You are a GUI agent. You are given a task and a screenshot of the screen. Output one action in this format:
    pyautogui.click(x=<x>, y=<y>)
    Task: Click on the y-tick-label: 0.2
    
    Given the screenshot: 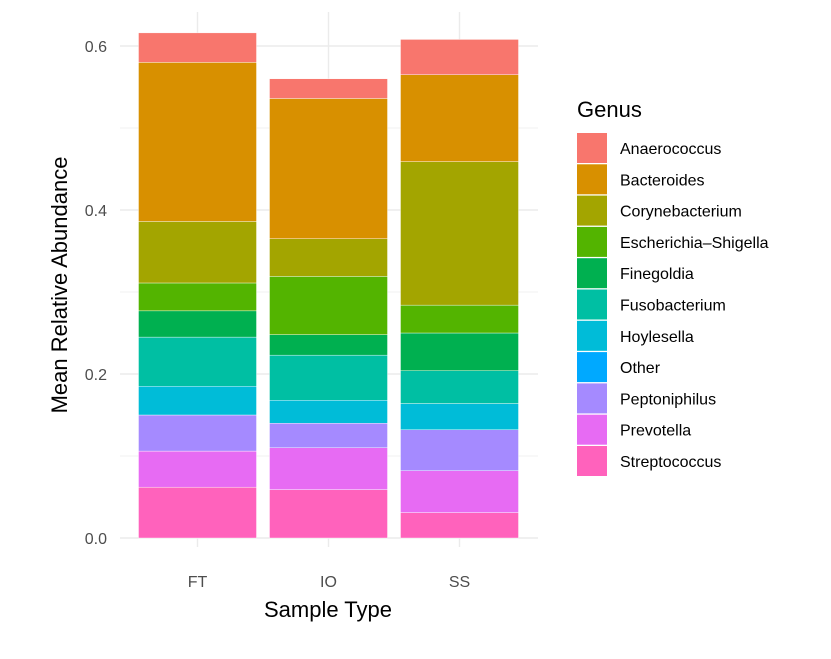 What is the action you would take?
    pyautogui.click(x=96, y=375)
    